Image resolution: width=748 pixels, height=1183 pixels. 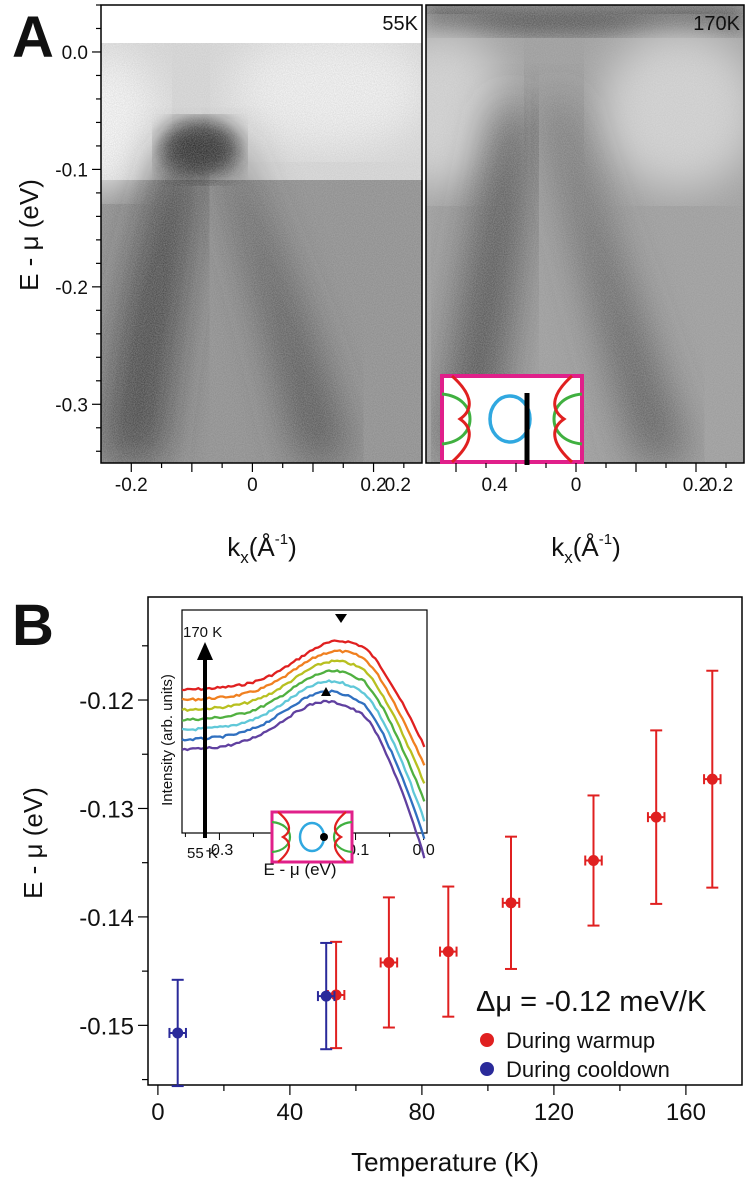 What do you see at coordinates (29, 235) in the screenshot?
I see `y-axis-label-a: E - μ (eV)` at bounding box center [29, 235].